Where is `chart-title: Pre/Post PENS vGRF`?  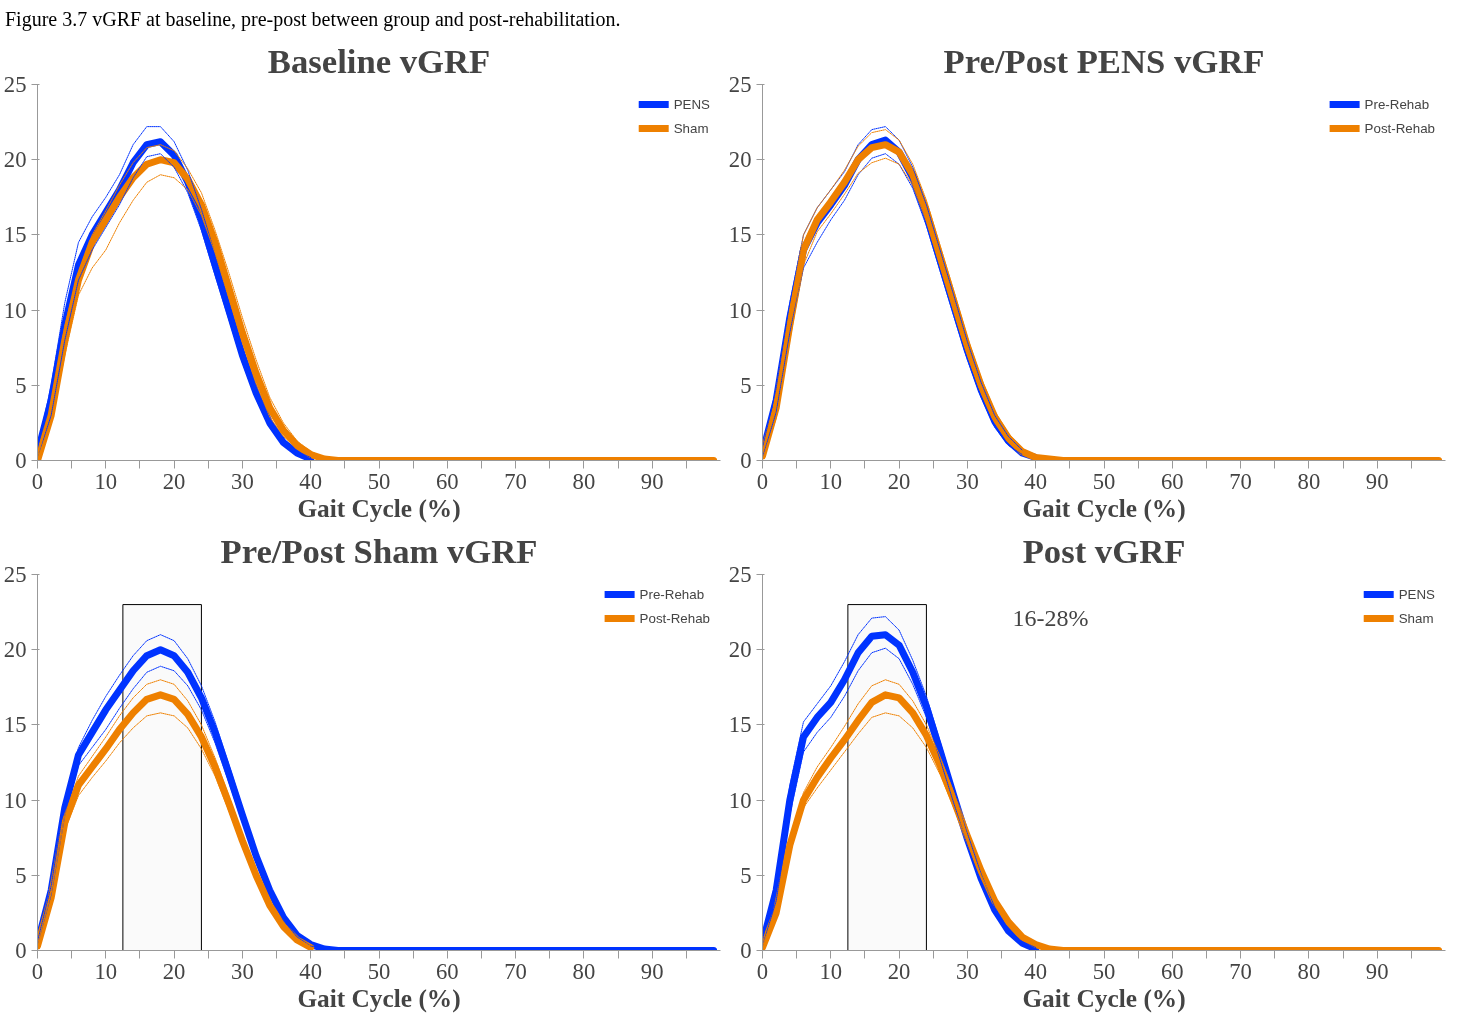 chart-title: Pre/Post PENS vGRF is located at coordinates (1104, 60).